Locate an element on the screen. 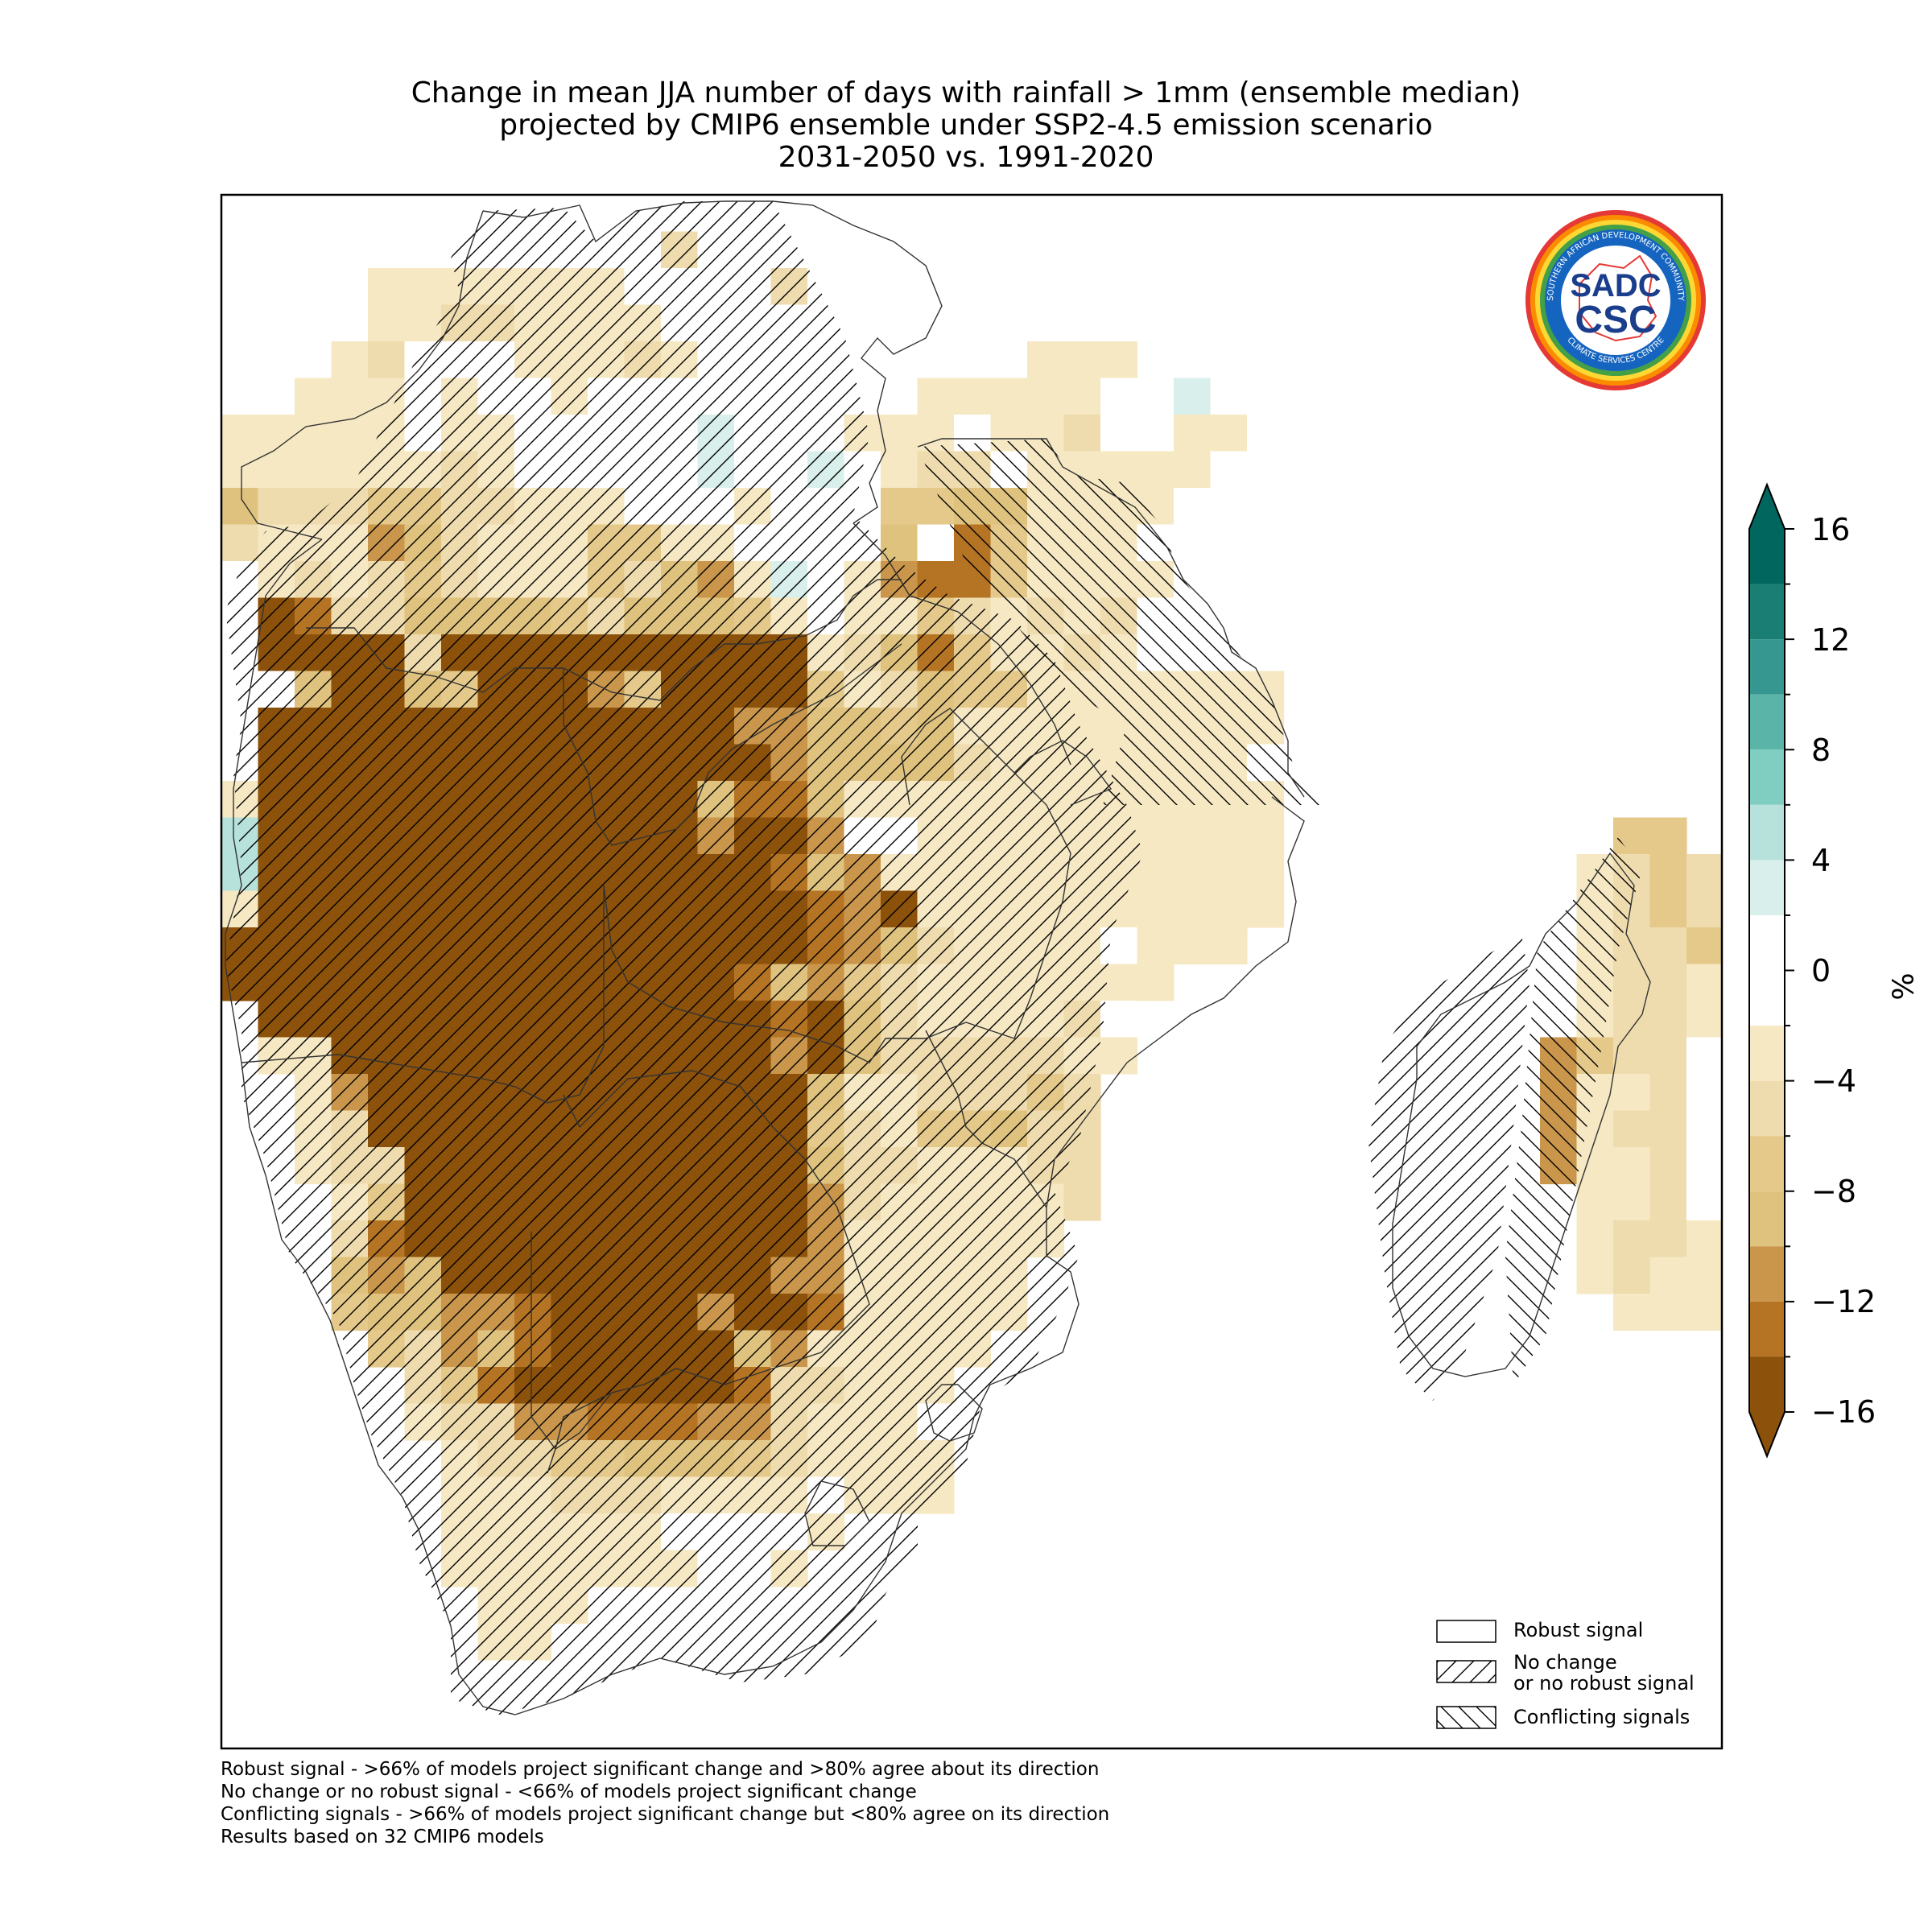 The width and height of the screenshot is (1932, 1932). logo-sadc-text: SADC is located at coordinates (1615, 285).